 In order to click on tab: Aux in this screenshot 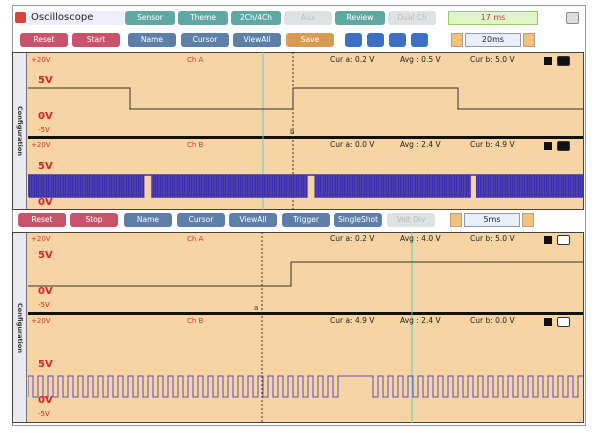, I will do `click(308, 18)`.